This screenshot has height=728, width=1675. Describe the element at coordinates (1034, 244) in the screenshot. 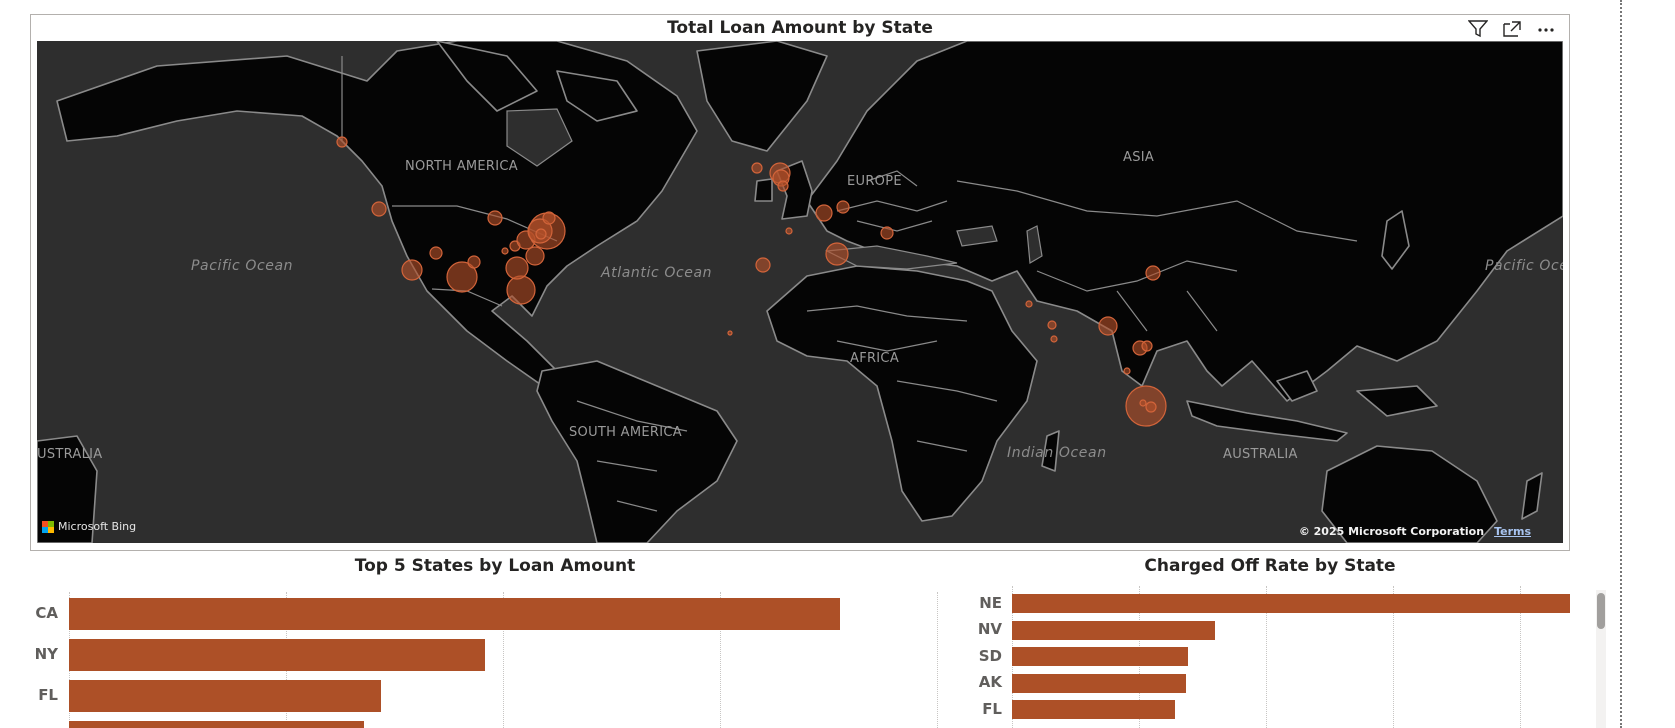

I see `caspian-sea` at that location.